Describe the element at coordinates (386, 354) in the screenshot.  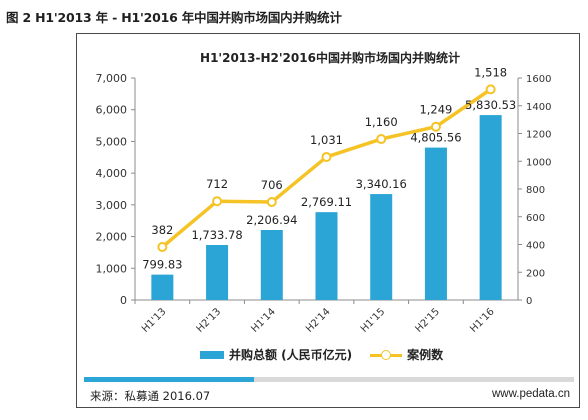
I see `legend-swatch-line-icon` at that location.